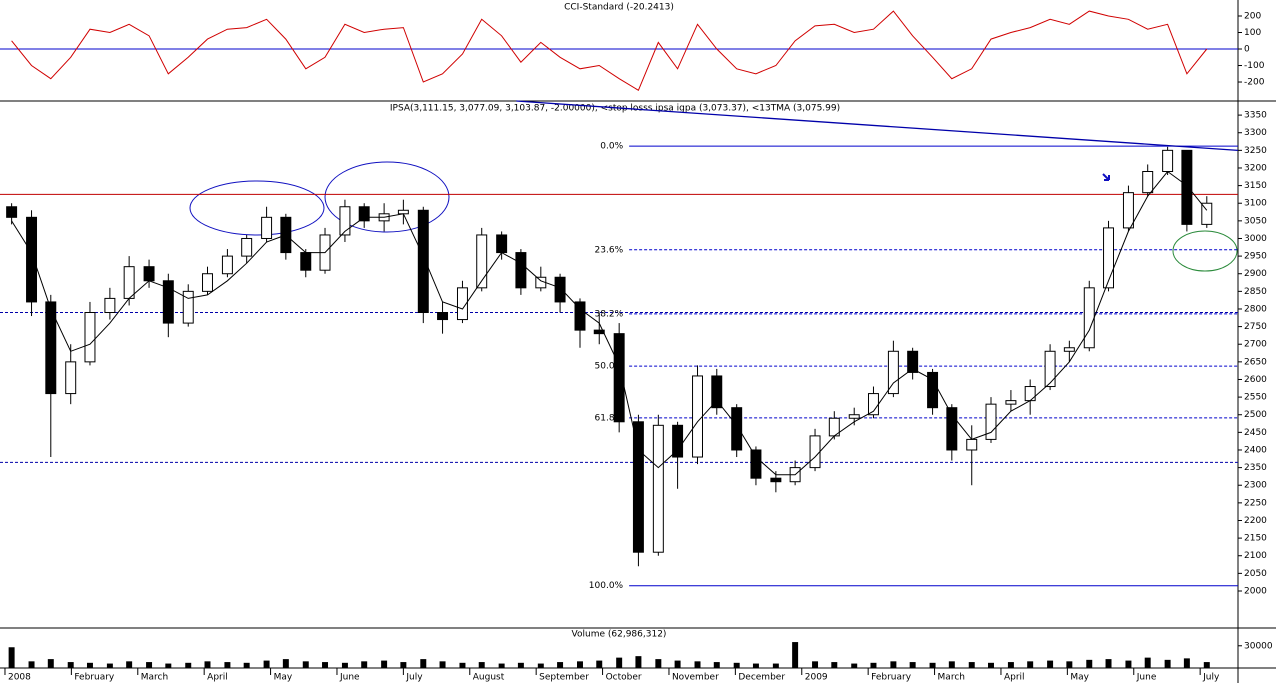  I want to click on fibonacci-label: 23.6%, so click(609, 250).